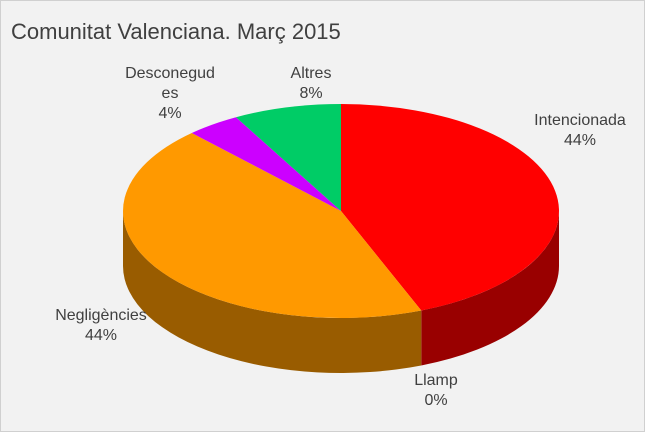 This screenshot has width=645, height=432. Describe the element at coordinates (170, 83) in the screenshot. I see `category-label: Desconegudes` at that location.